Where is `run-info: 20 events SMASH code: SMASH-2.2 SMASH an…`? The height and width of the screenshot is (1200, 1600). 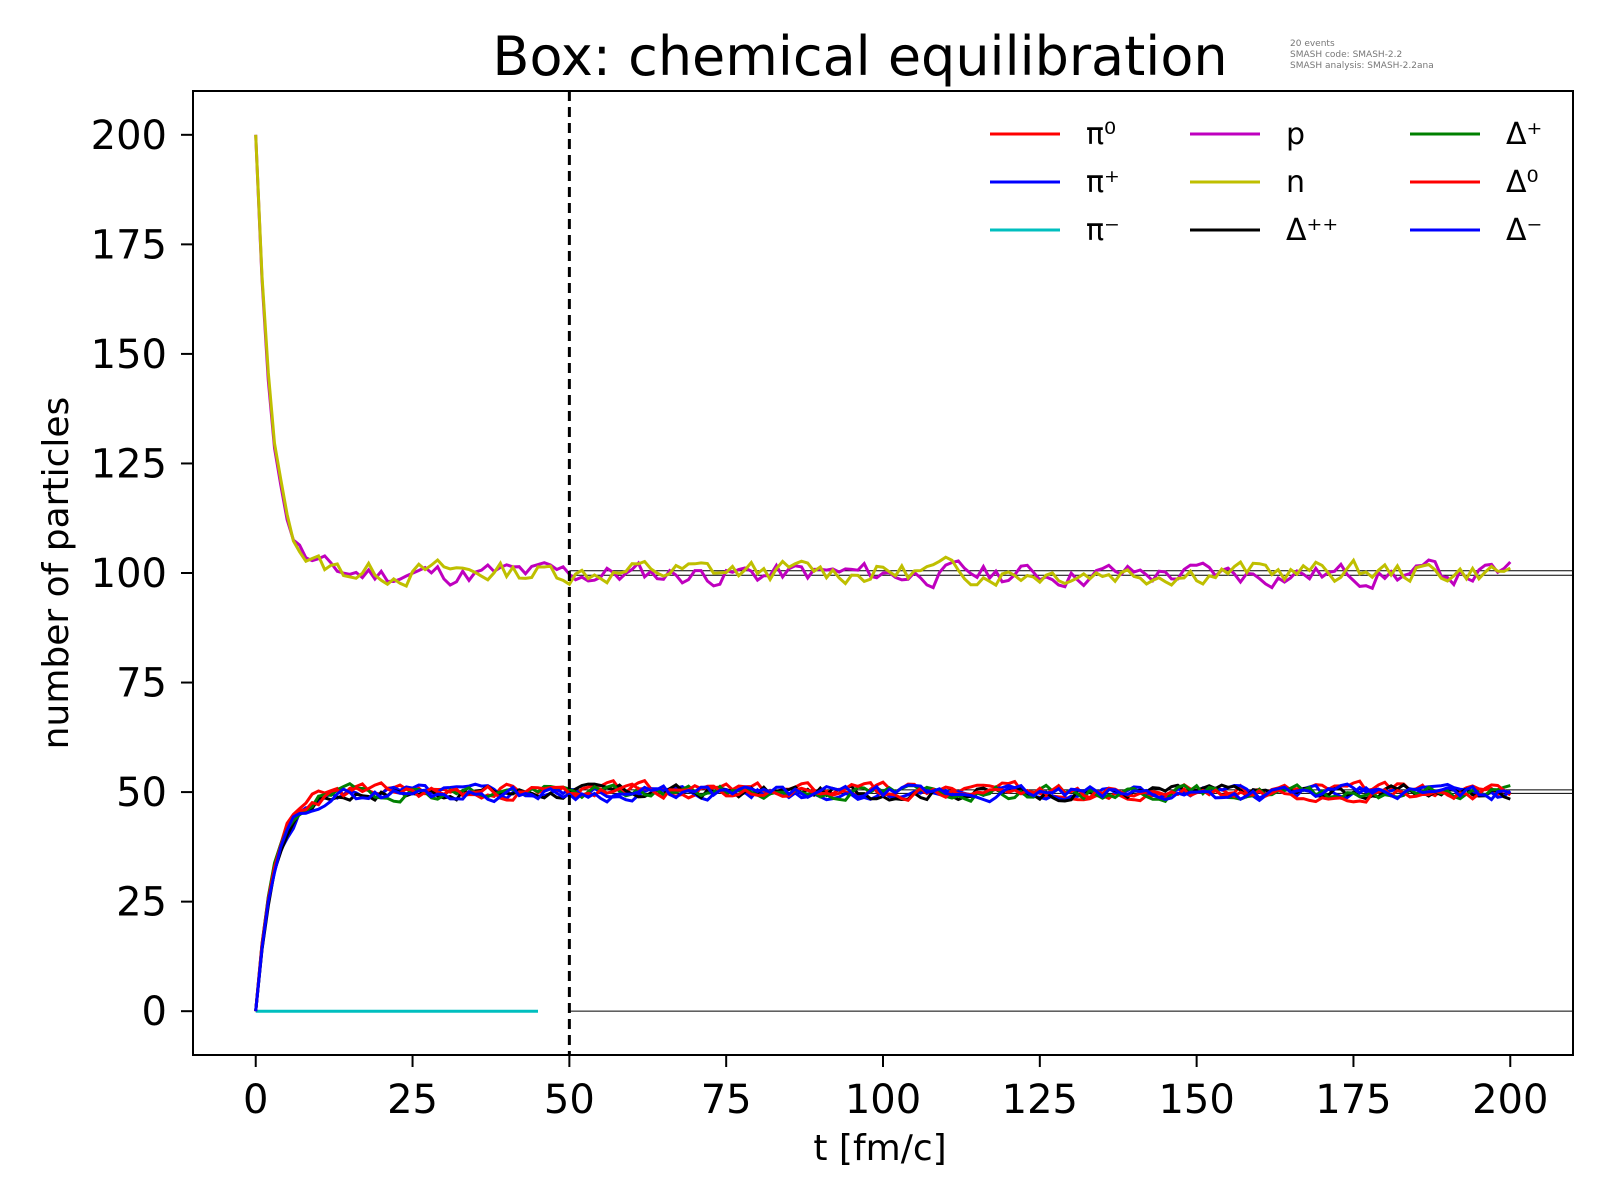 run-info: 20 events SMASH code: SMASH-2.2 SMASH an… is located at coordinates (1362, 55).